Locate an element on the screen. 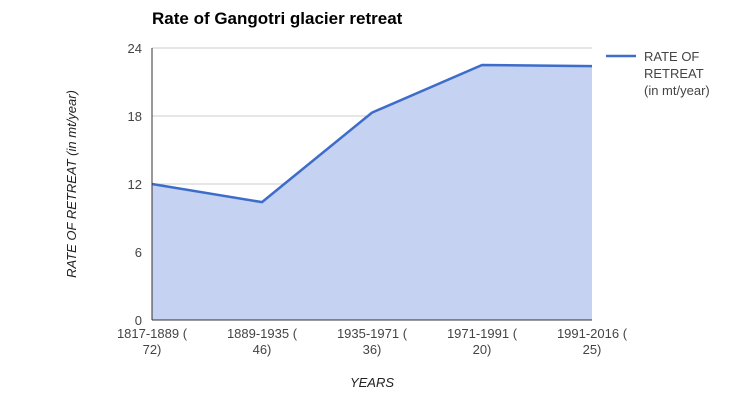 This screenshot has height=405, width=730. y-tick-label: 0 is located at coordinates (138, 320).